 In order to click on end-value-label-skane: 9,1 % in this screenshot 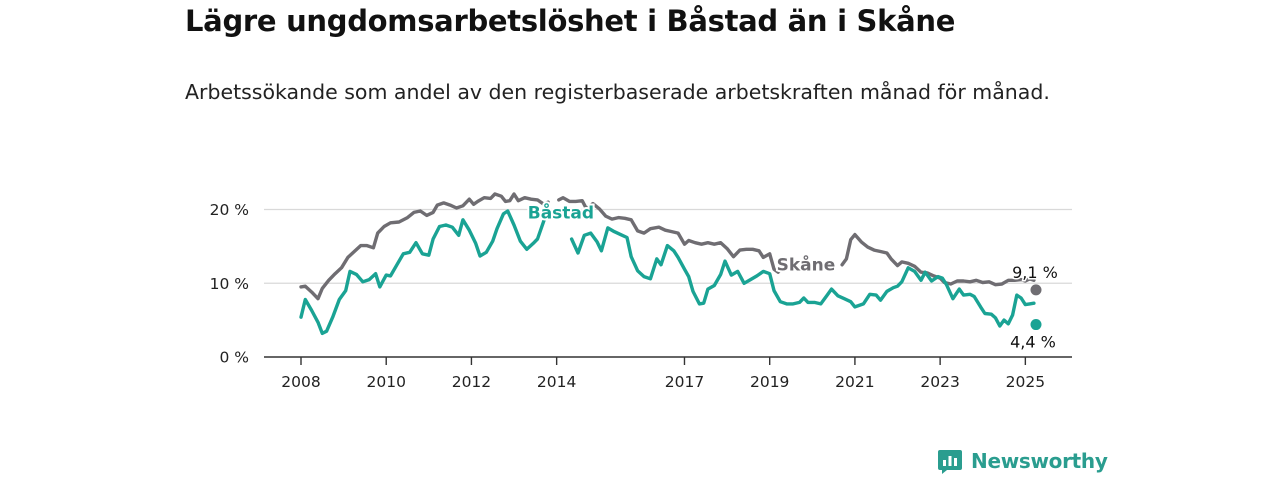, I will do `click(1035, 272)`.